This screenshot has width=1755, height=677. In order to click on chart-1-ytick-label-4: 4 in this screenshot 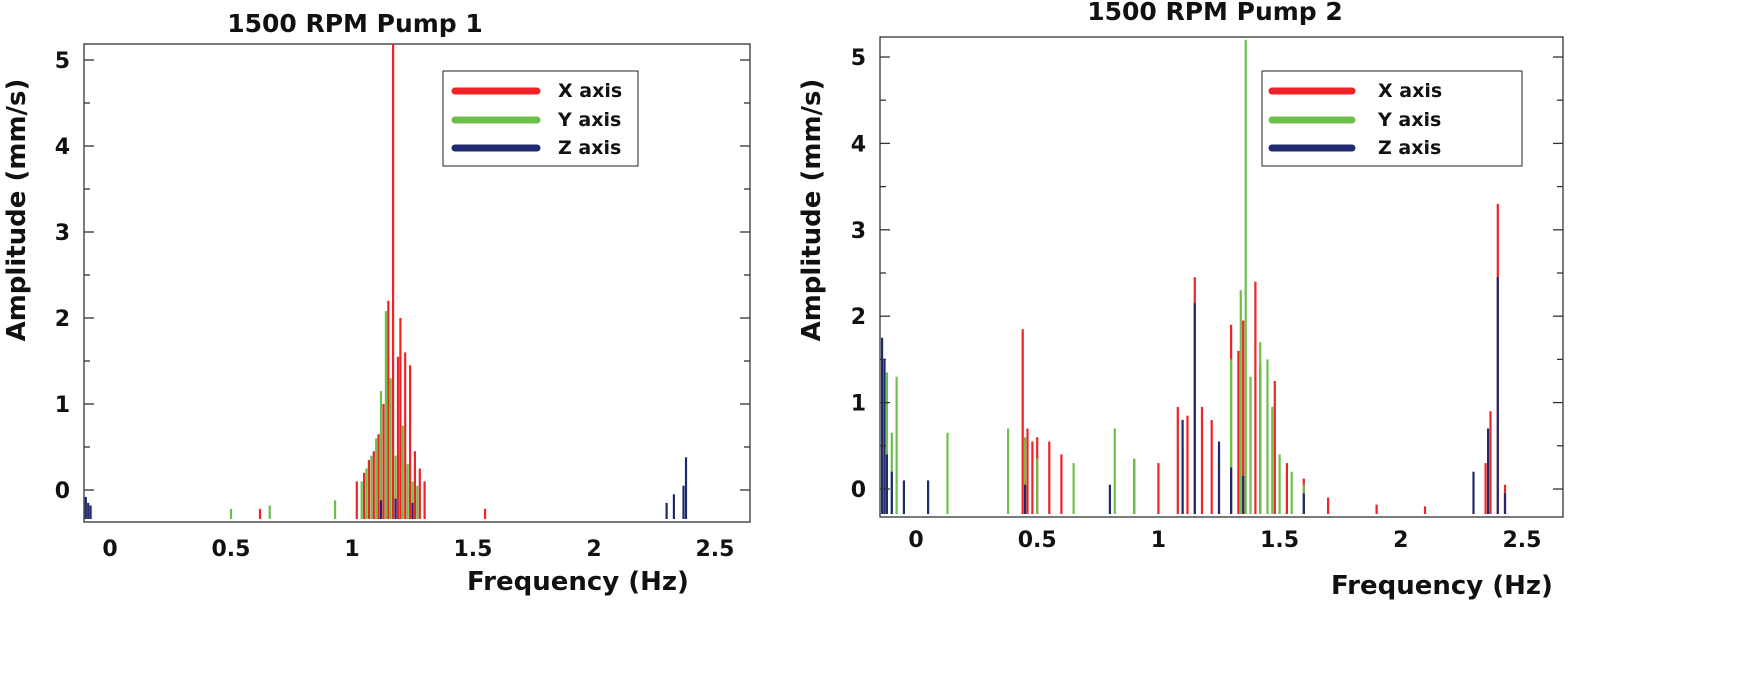, I will do `click(62, 147)`.